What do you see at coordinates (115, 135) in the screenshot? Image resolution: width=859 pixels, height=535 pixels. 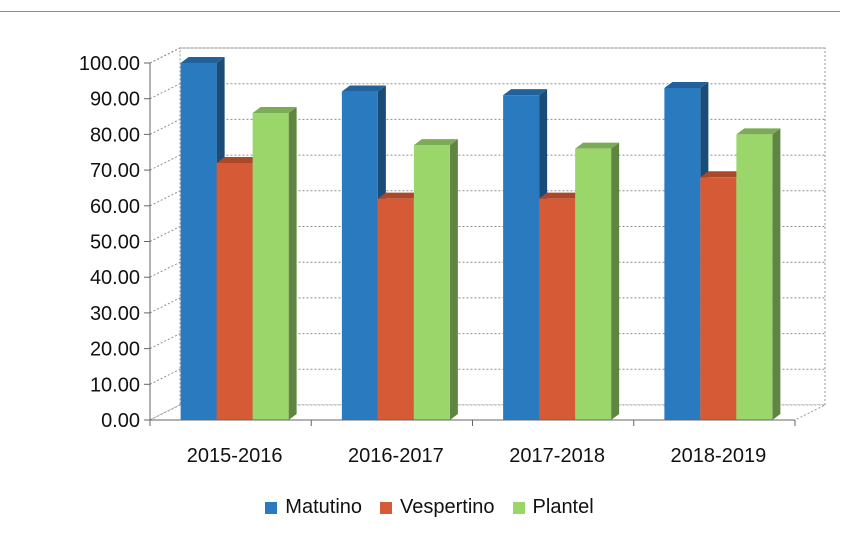 I see `y-tick-label: 80.00` at bounding box center [115, 135].